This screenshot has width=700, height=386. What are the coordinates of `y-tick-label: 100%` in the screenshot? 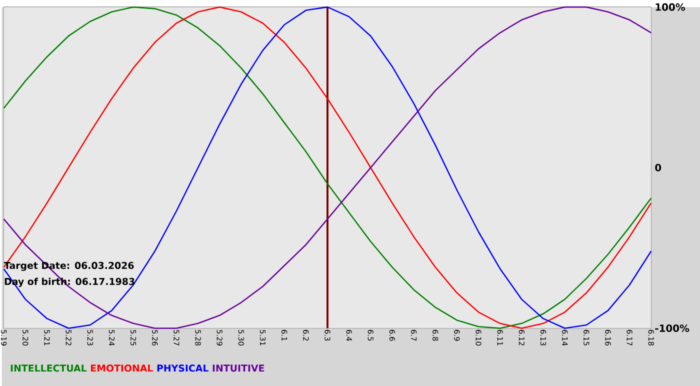 It's located at (671, 7).